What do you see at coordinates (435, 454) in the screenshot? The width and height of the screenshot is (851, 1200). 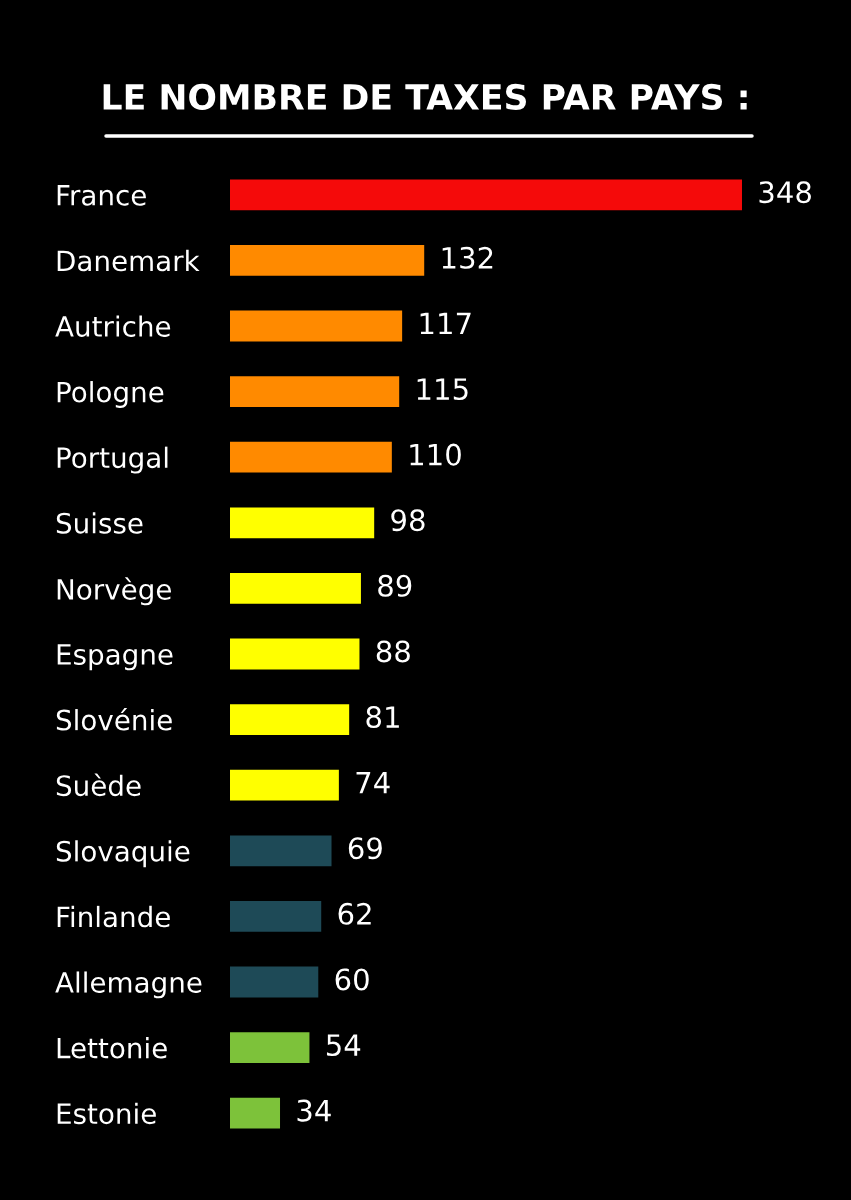 I see `data-label: 110` at bounding box center [435, 454].